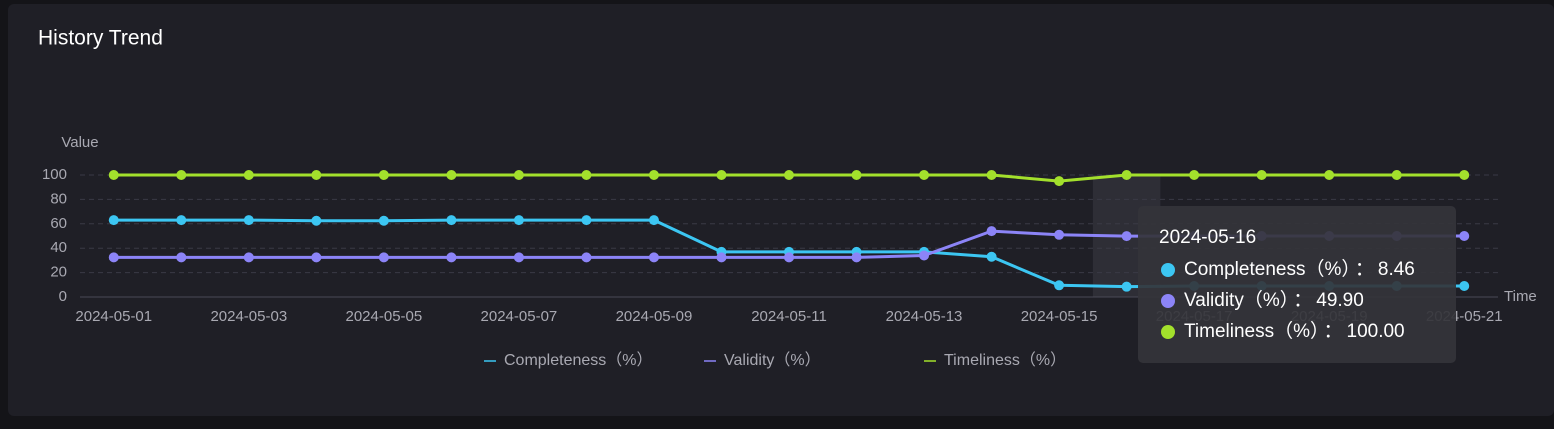 Image resolution: width=1554 pixels, height=429 pixels. Describe the element at coordinates (1376, 331) in the screenshot. I see `tooltip-value: 100.00` at that location.